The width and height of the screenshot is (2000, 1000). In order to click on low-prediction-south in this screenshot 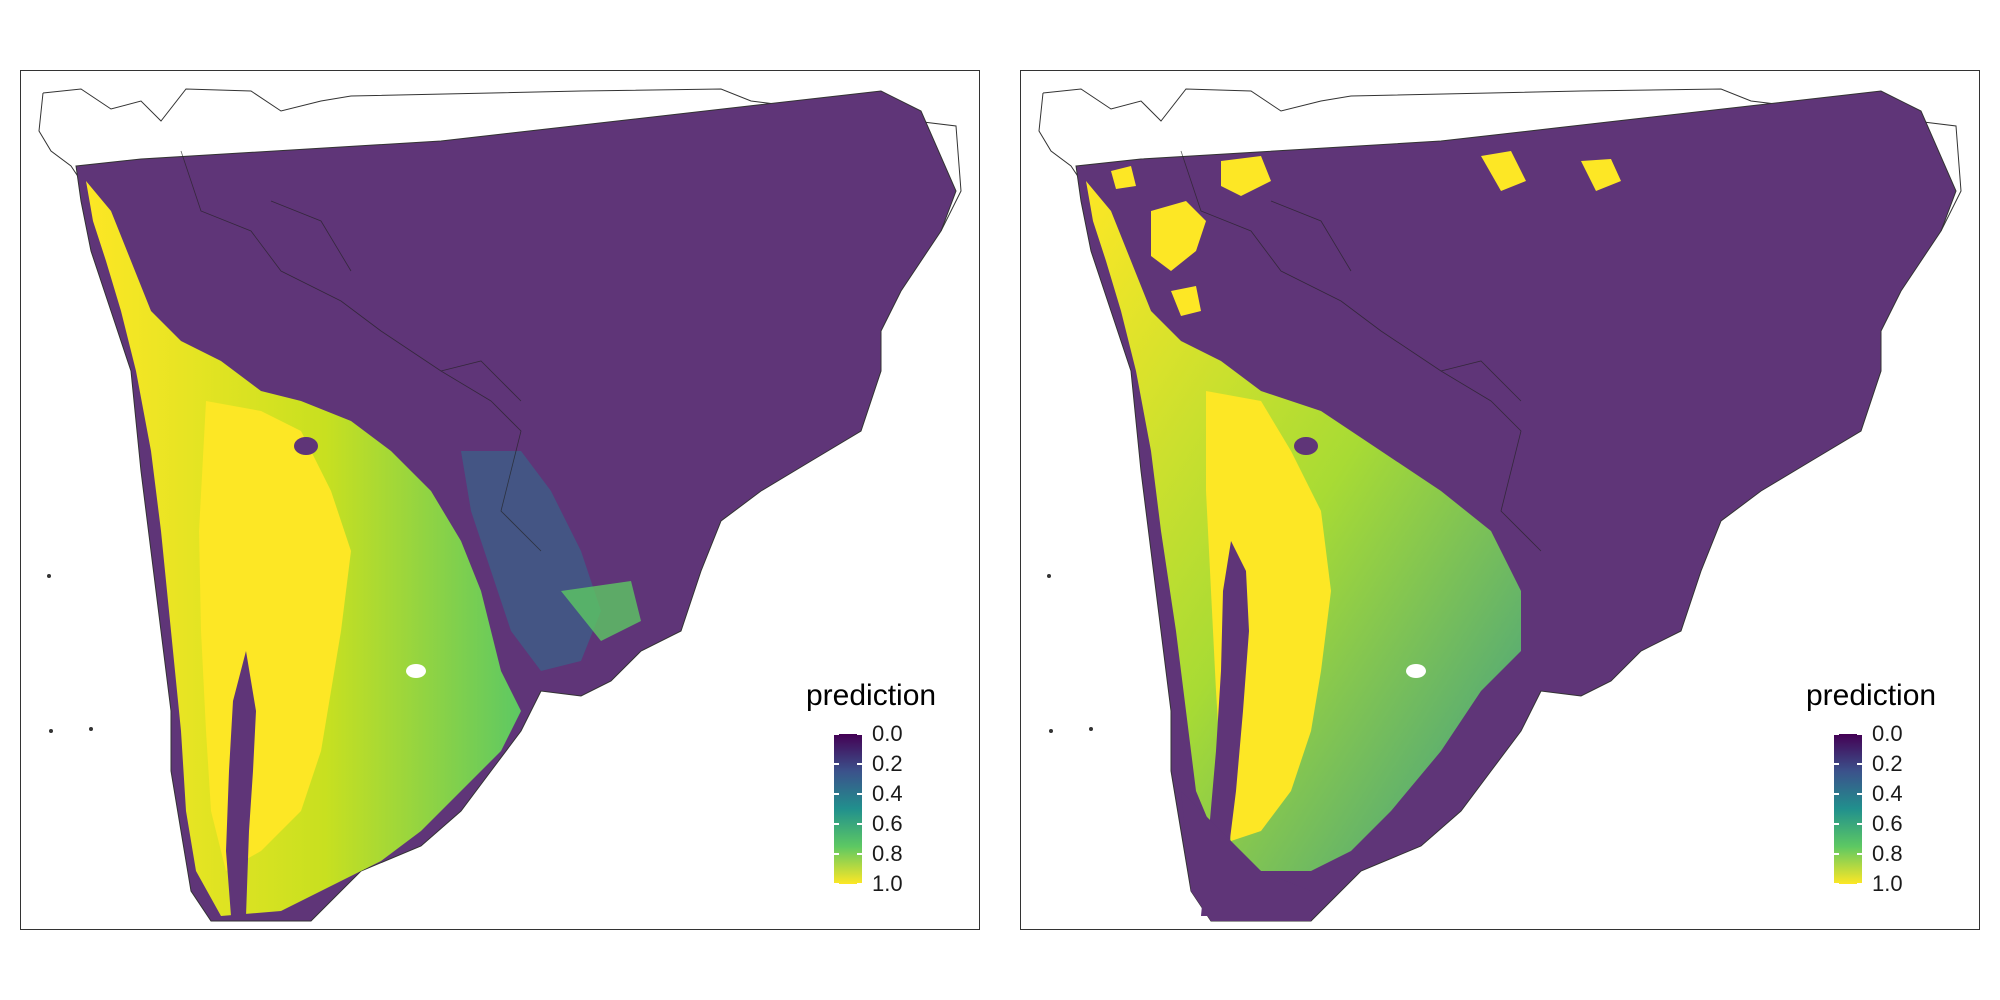, I will do `click(1246, 856)`.